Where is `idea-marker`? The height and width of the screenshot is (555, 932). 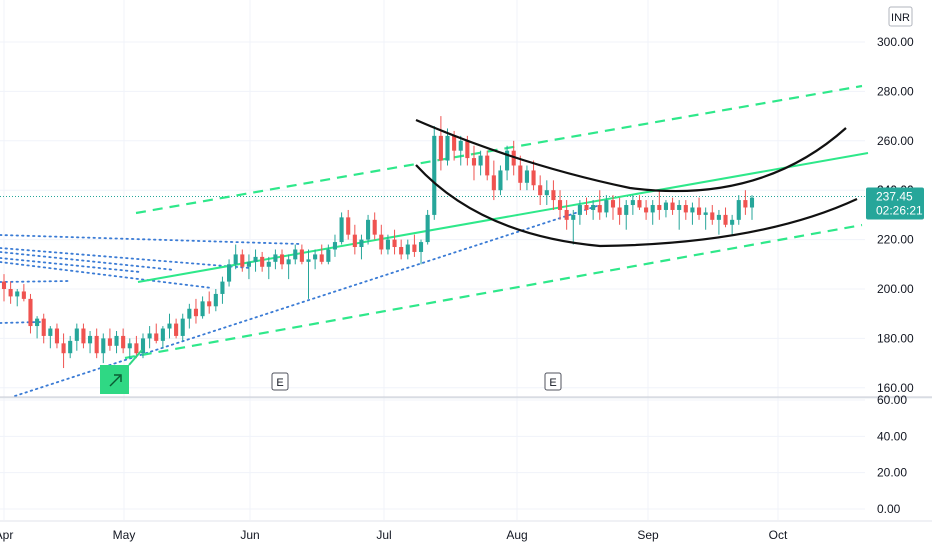 idea-marker is located at coordinates (114, 379).